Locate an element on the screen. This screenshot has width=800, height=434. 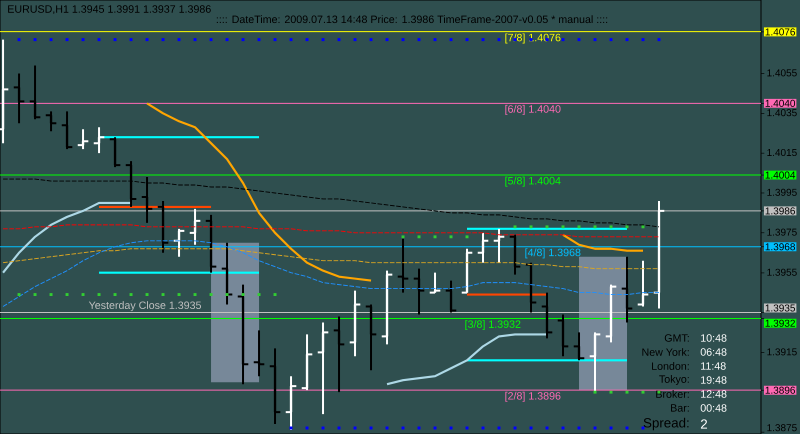
annotation: Tokyo: is located at coordinates (674, 380).